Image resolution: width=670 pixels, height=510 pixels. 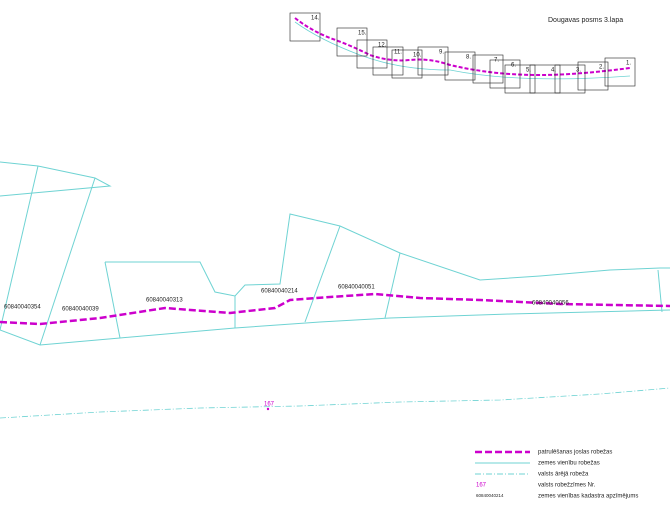 I want to click on index-sheet-label: 14., so click(x=315, y=19).